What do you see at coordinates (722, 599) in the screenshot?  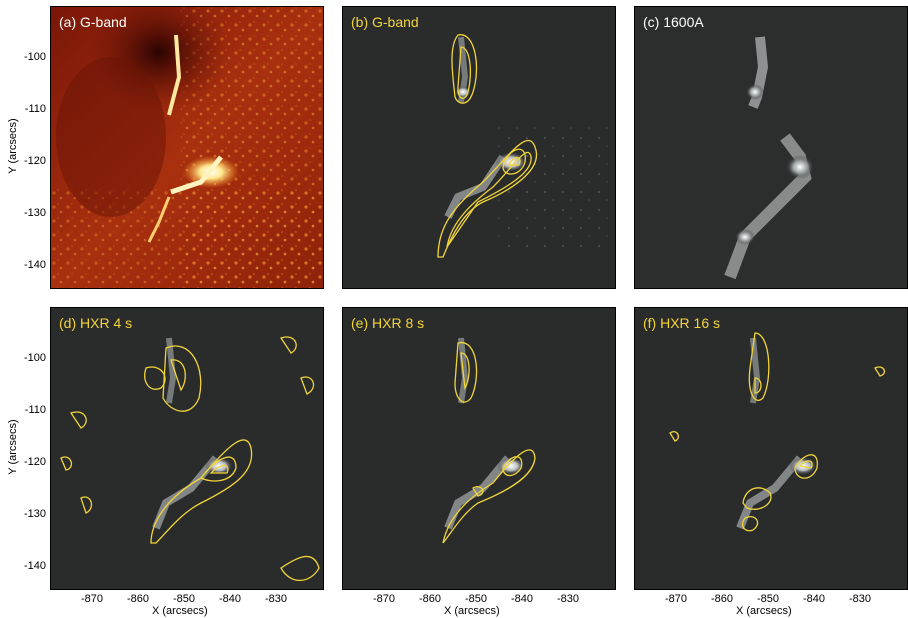 I see `x-tick-f: -860` at bounding box center [722, 599].